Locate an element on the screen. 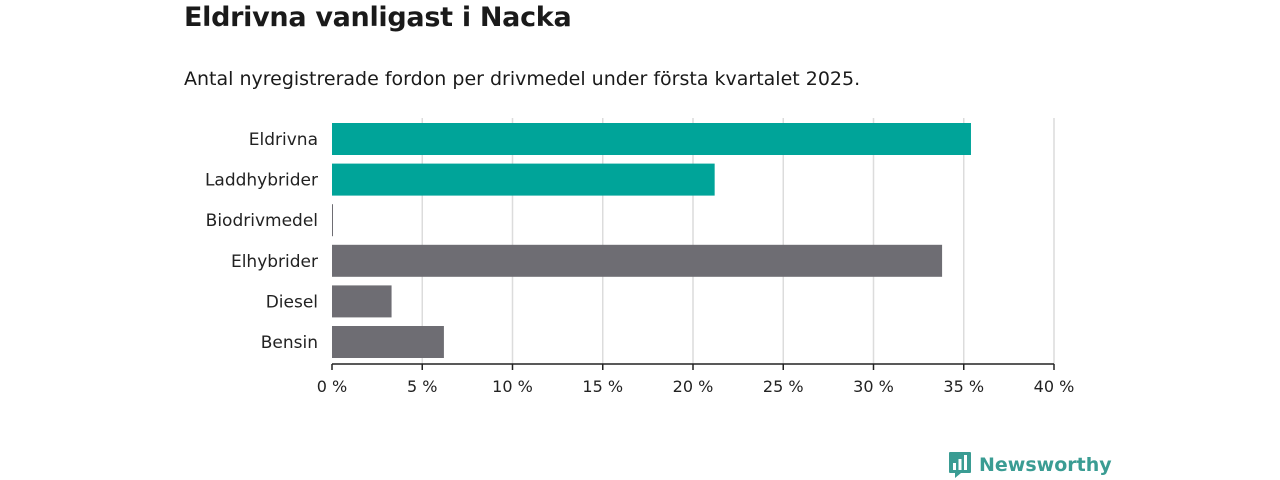  category-label: Biodrivmedel is located at coordinates (262, 221).